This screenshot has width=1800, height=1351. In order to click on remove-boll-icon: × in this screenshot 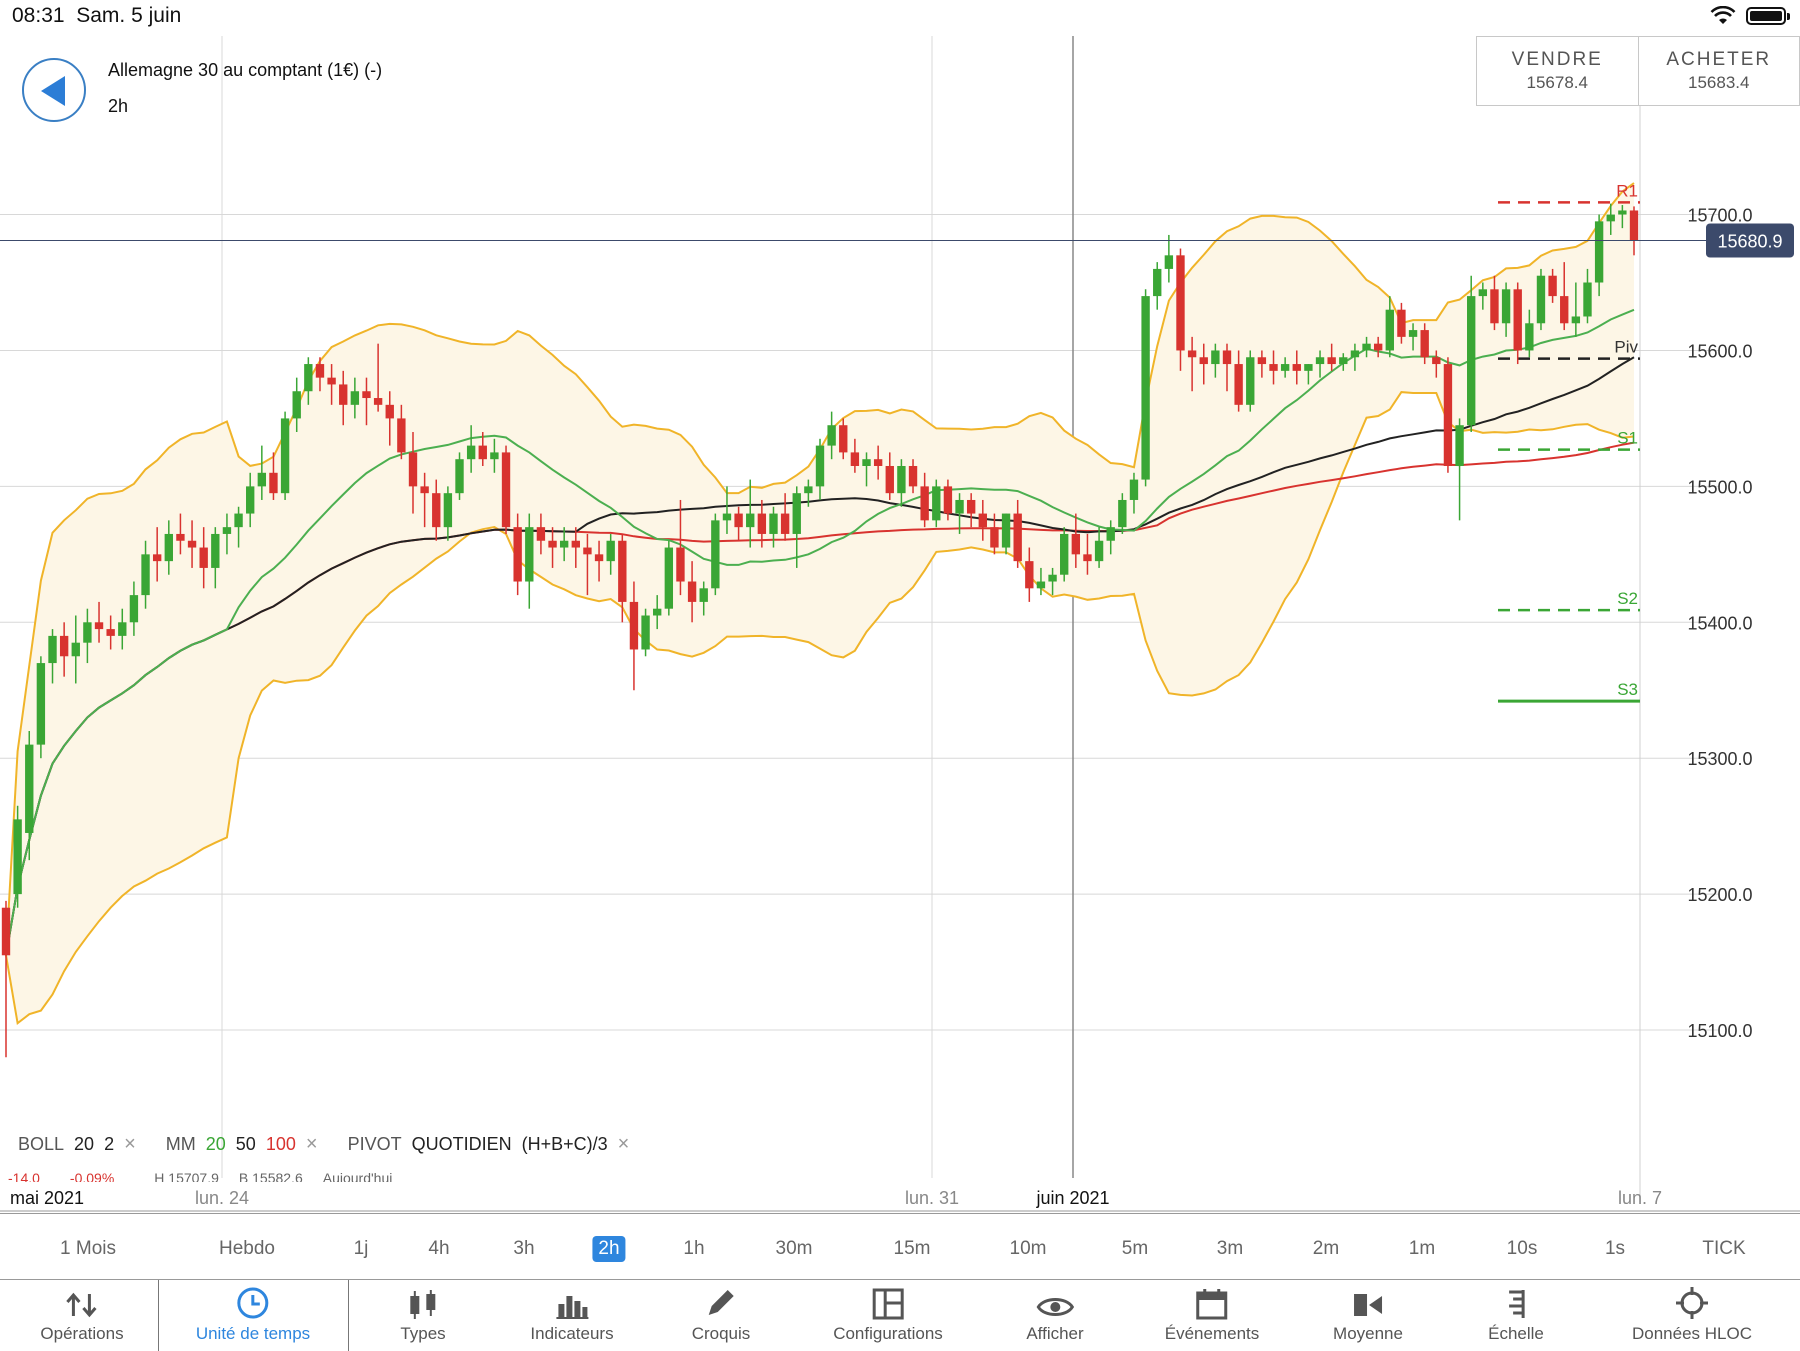, I will do `click(130, 1144)`.